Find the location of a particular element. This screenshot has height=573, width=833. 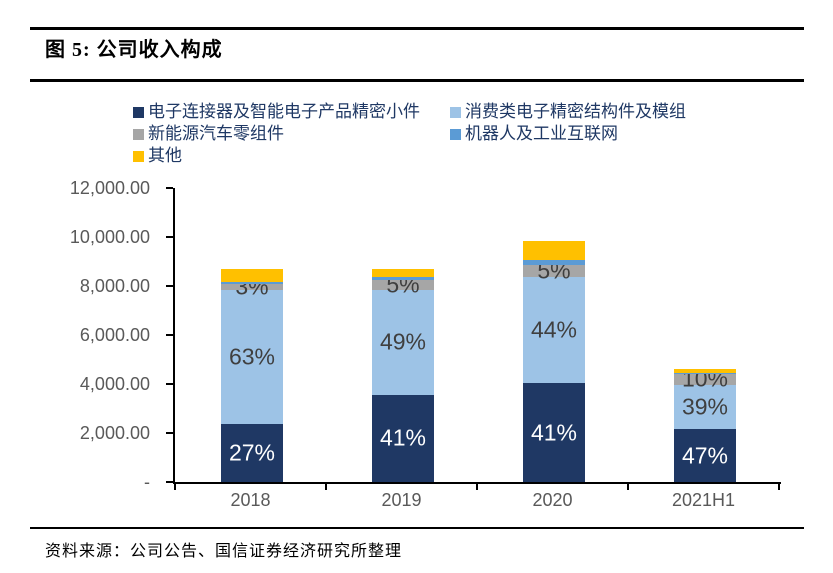

legend-item-3: 机器人及工业互联网 is located at coordinates (568, 134).